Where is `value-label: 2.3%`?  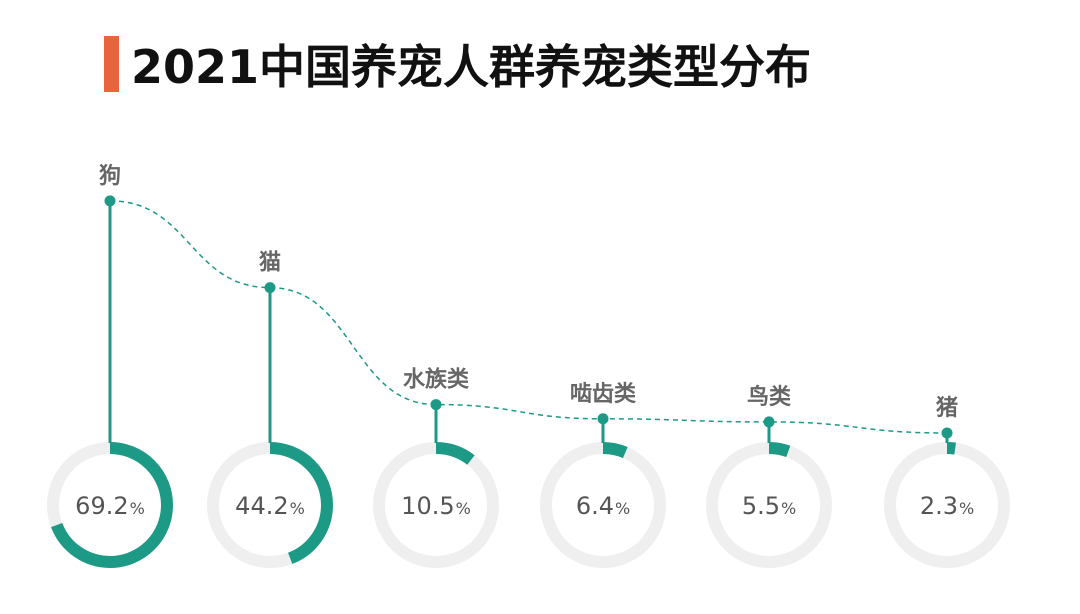
value-label: 2.3% is located at coordinates (947, 506).